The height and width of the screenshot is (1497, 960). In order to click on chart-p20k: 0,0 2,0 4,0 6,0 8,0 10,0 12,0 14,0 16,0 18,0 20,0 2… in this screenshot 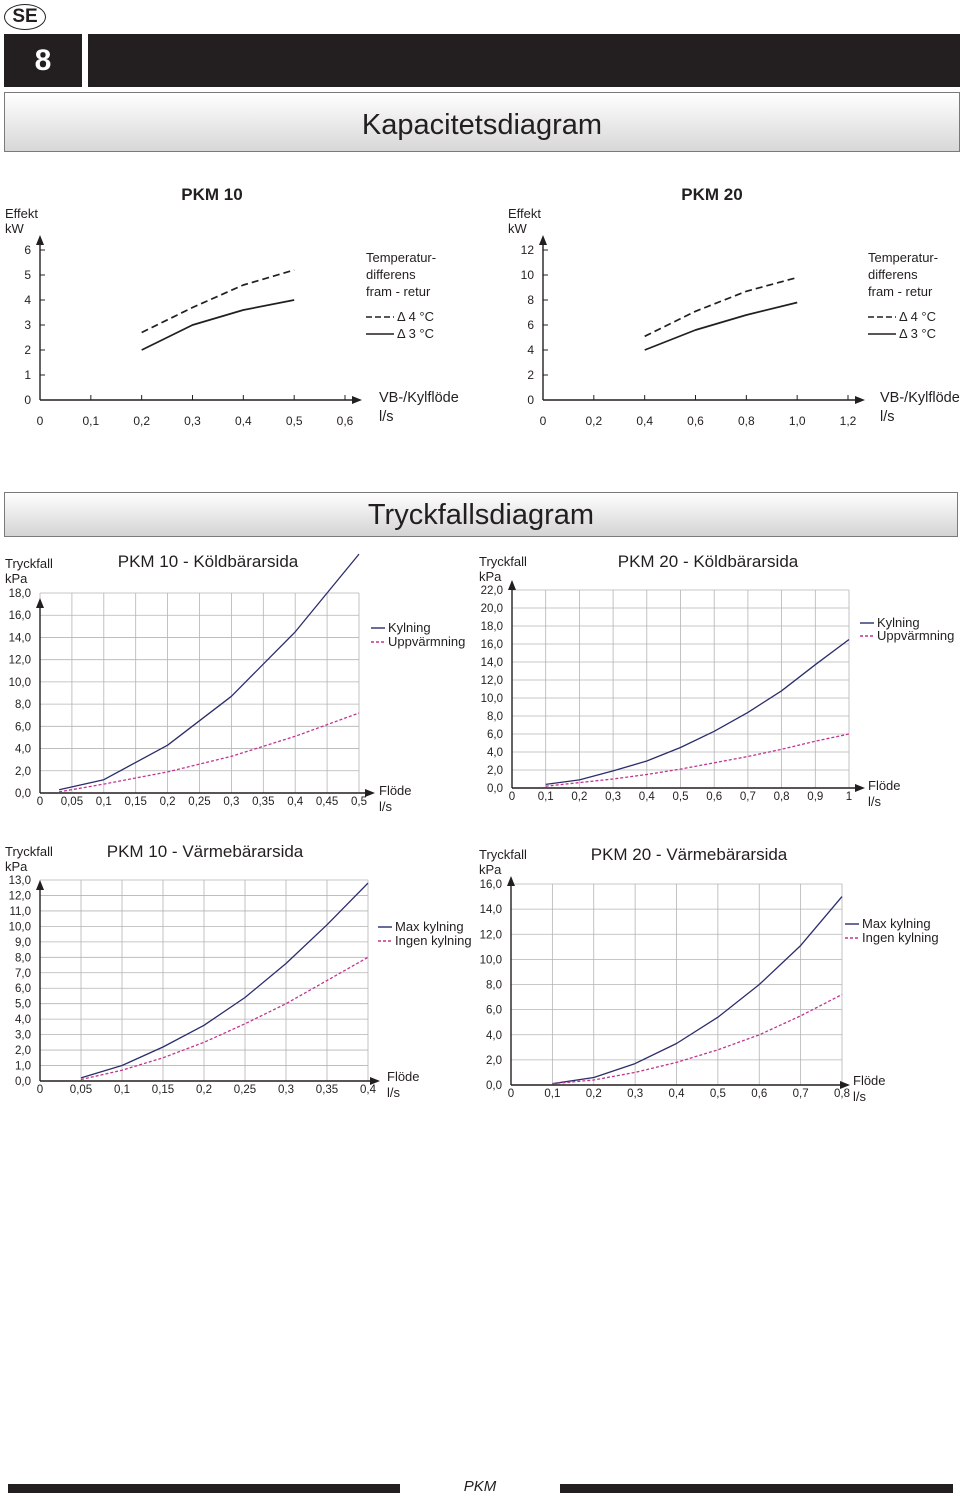, I will do `click(716, 680)`.